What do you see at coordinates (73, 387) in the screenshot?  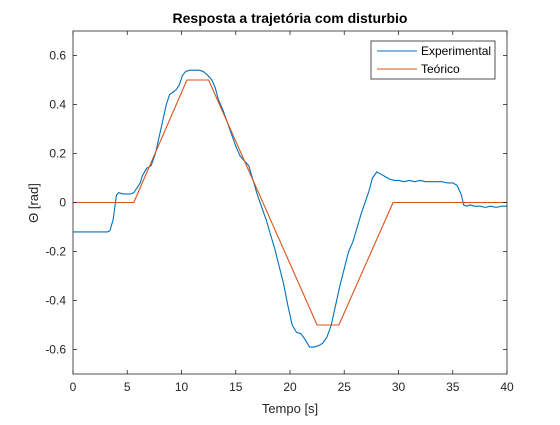 I see `x-tick-label: 0` at bounding box center [73, 387].